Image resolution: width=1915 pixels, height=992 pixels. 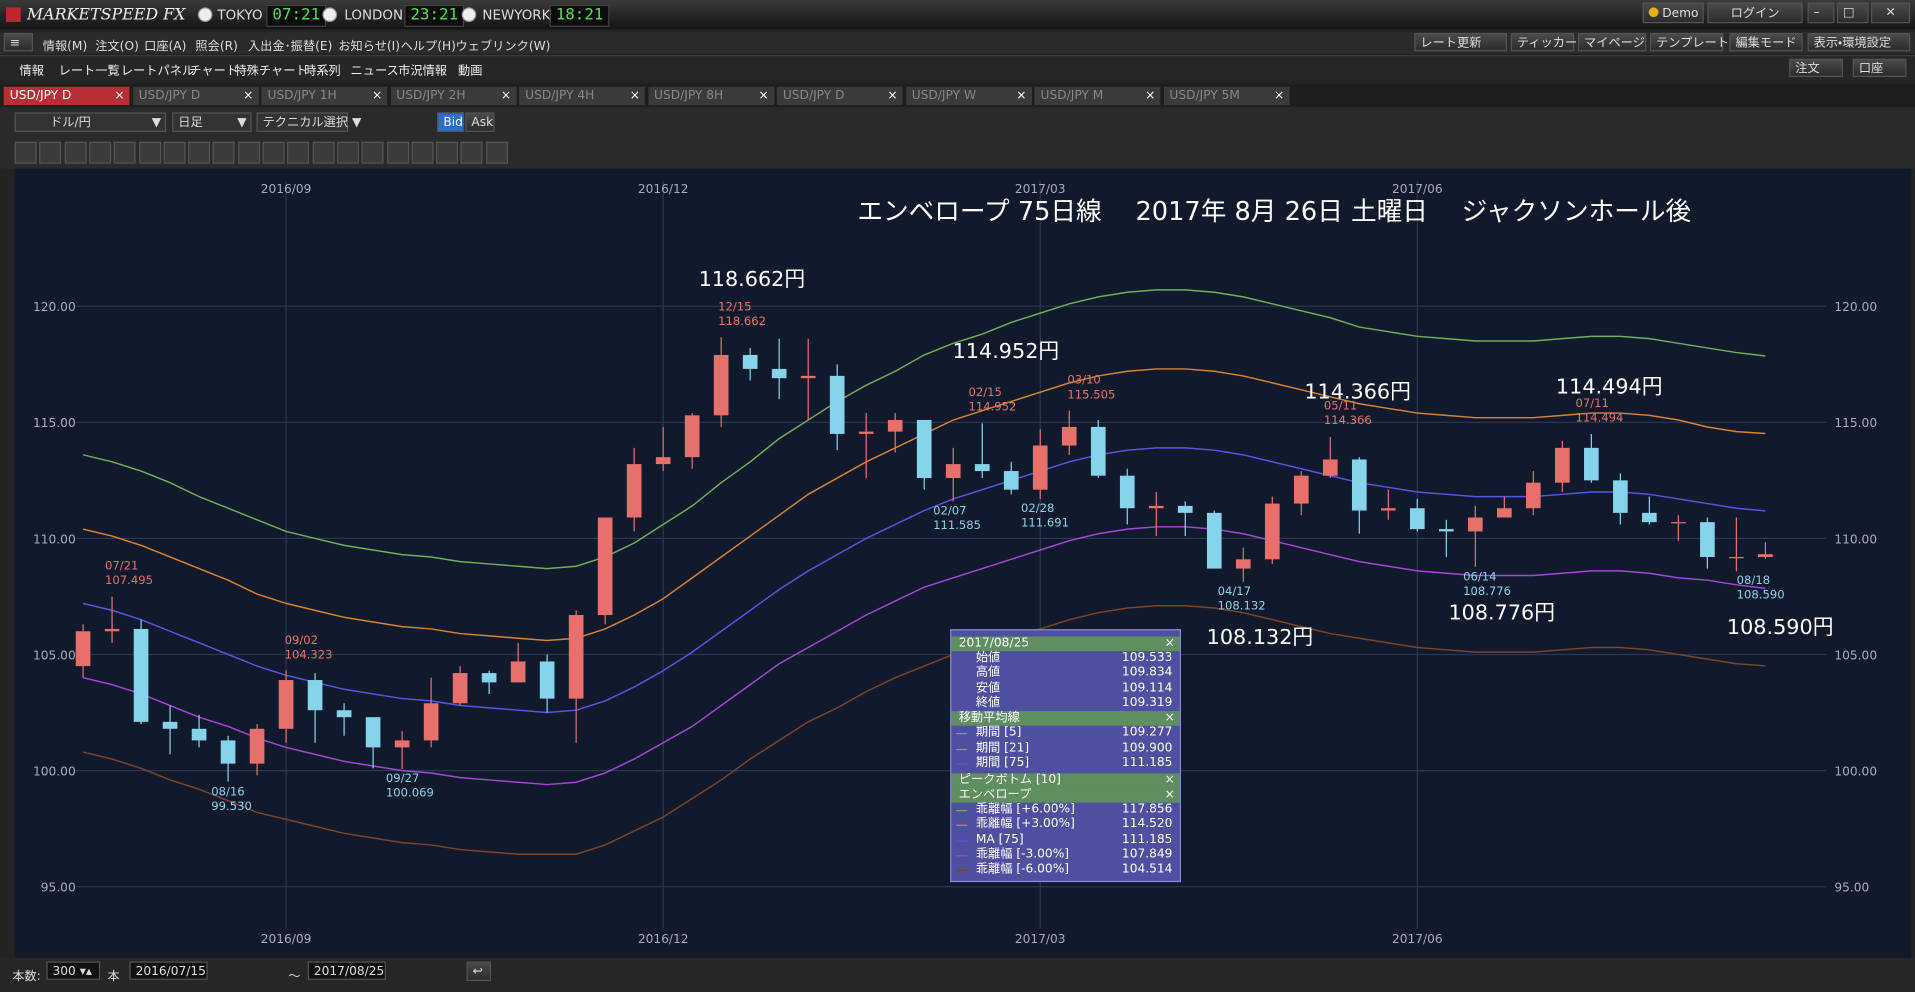 I want to click on peak-price: 107.495, so click(x=129, y=580).